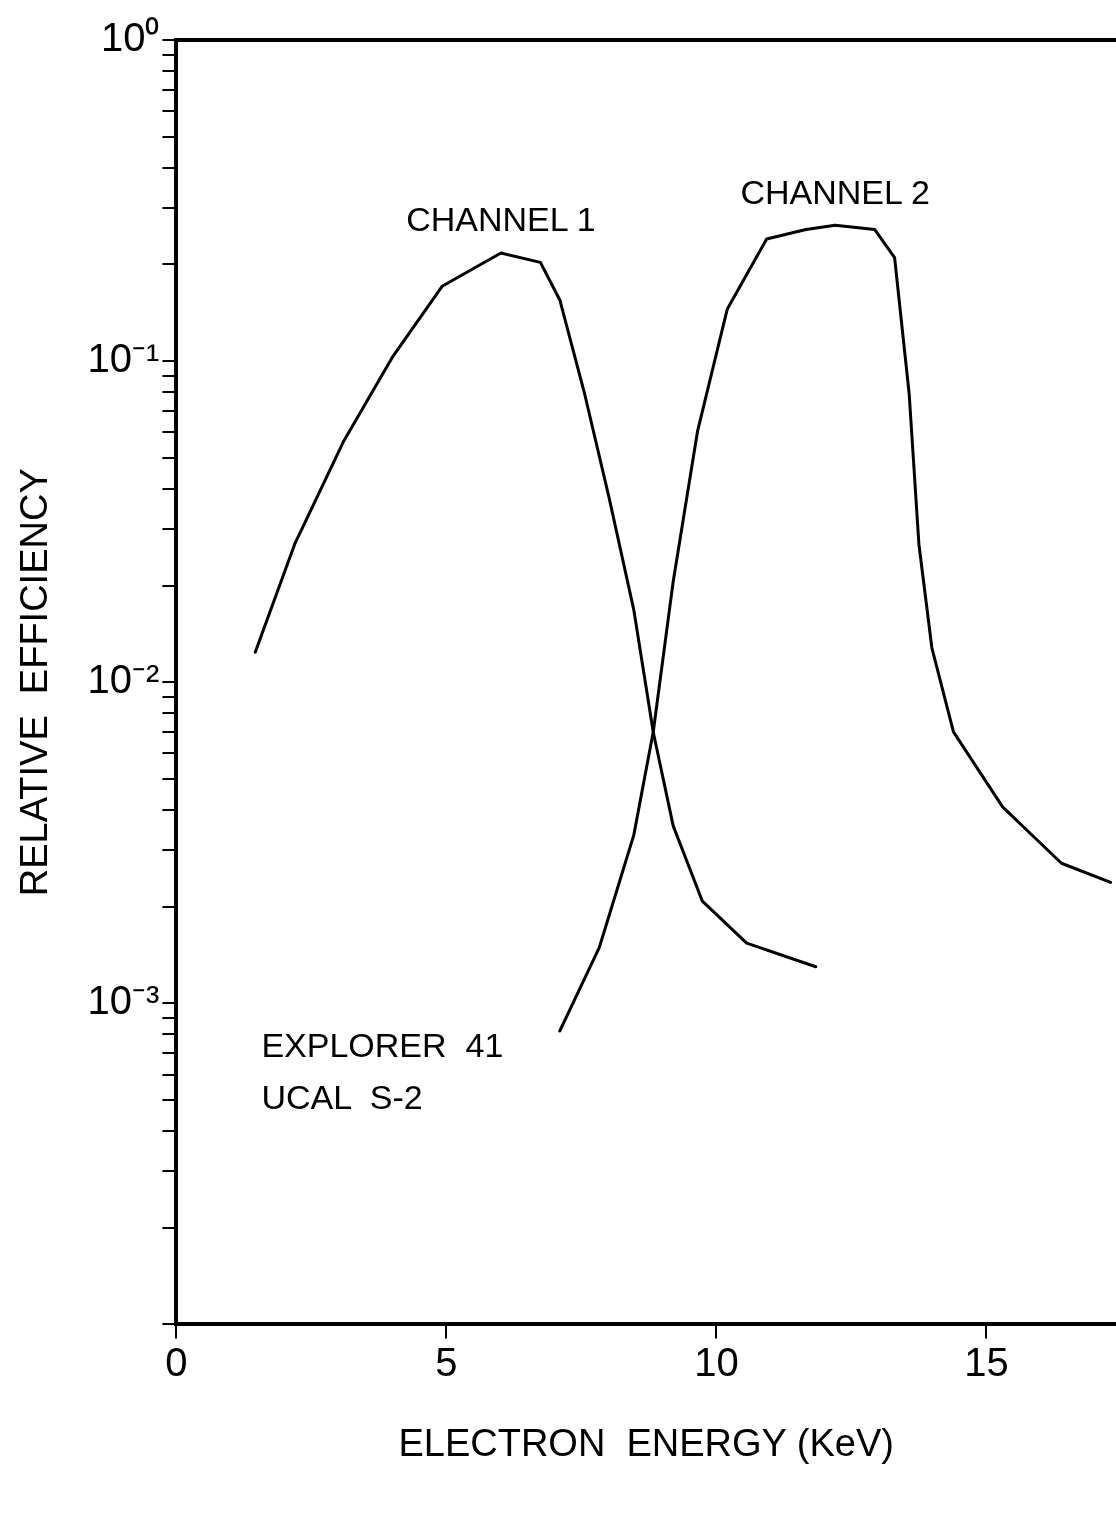 This screenshot has width=1116, height=1532. Describe the element at coordinates (716, 1362) in the screenshot. I see `x-tick-label: 10` at that location.